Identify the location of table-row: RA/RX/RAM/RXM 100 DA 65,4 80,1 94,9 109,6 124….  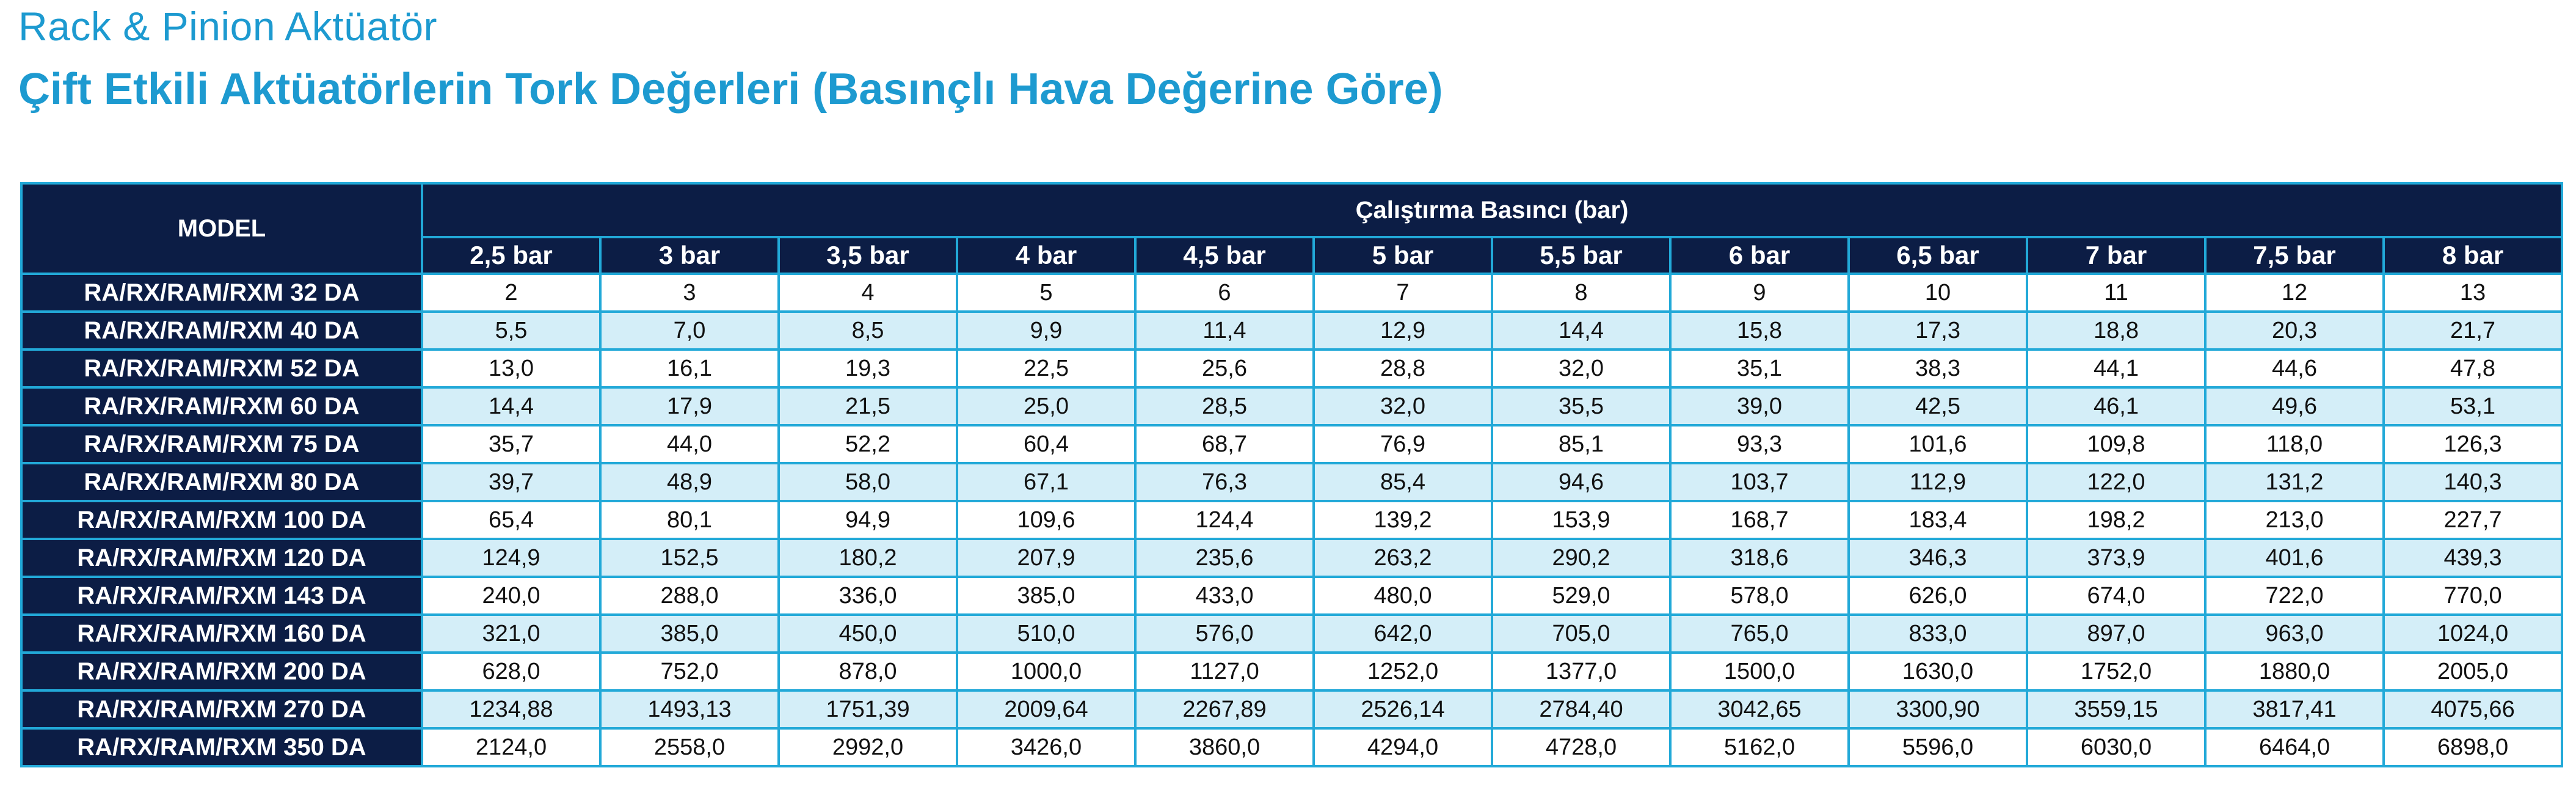
(1292, 520).